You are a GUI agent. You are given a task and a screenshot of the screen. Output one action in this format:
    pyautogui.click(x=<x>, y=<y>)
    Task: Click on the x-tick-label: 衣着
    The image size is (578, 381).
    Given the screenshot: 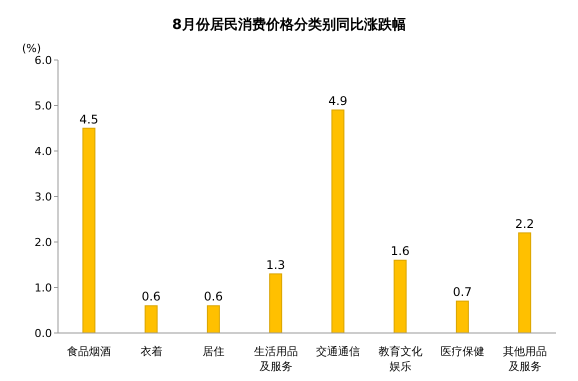 What is the action you would take?
    pyautogui.click(x=151, y=351)
    